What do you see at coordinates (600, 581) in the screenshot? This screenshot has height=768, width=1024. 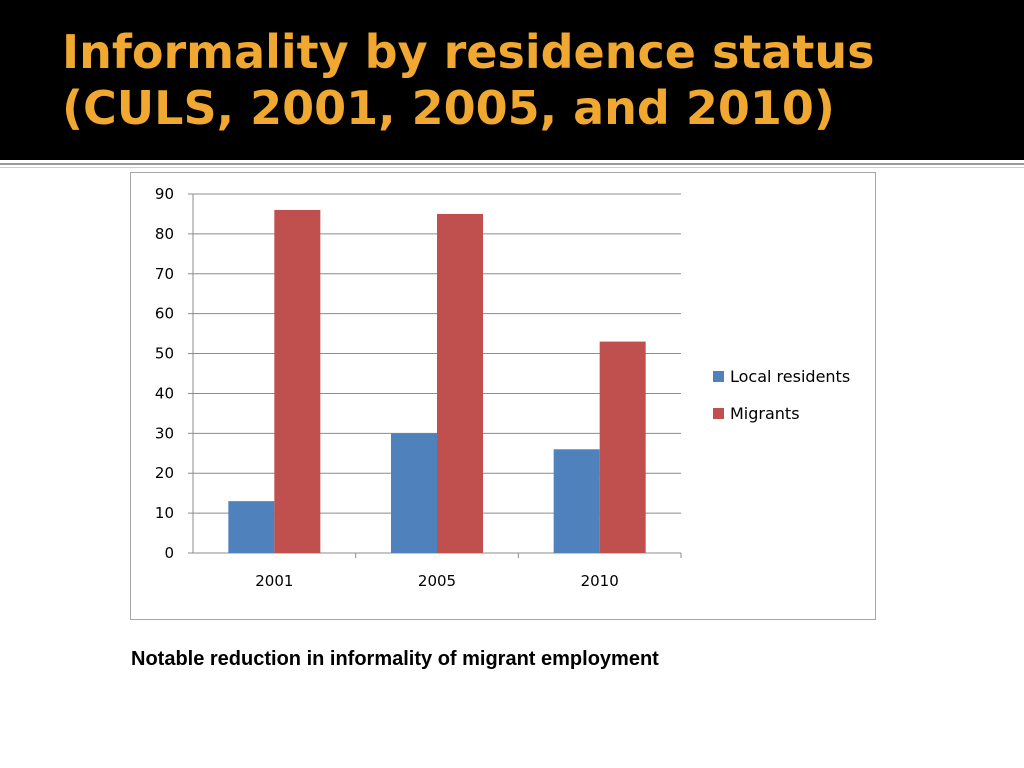 I see `x-tick-label: 2010` at bounding box center [600, 581].